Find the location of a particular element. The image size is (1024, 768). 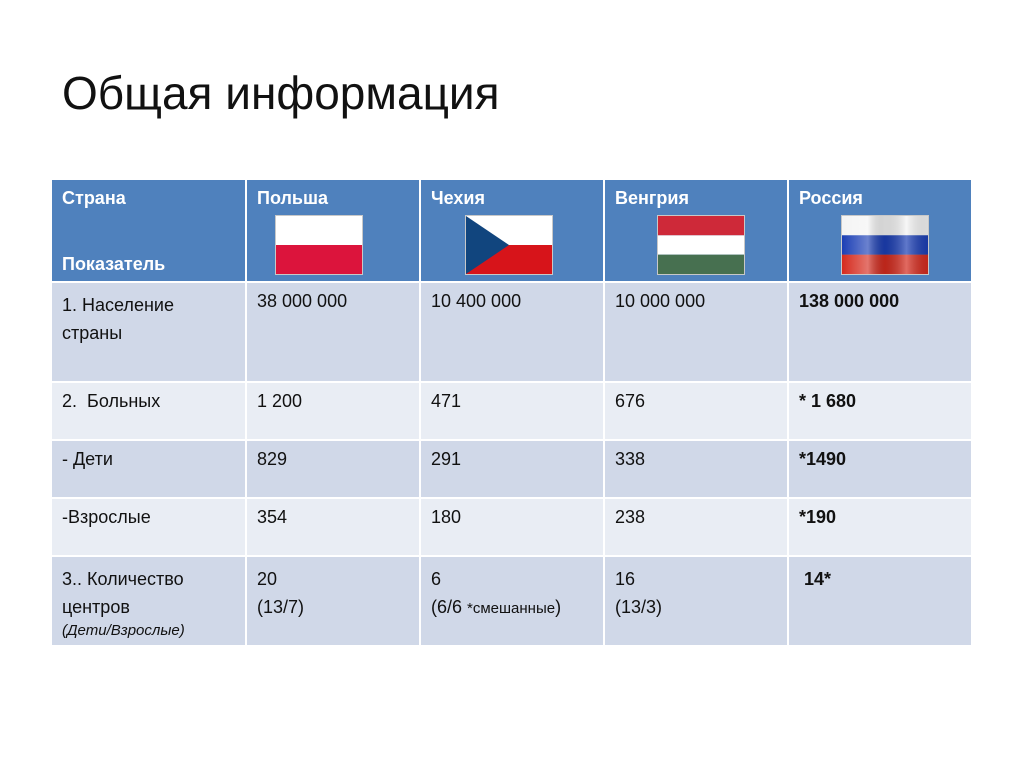

cell-czech: 180 is located at coordinates (512, 527).